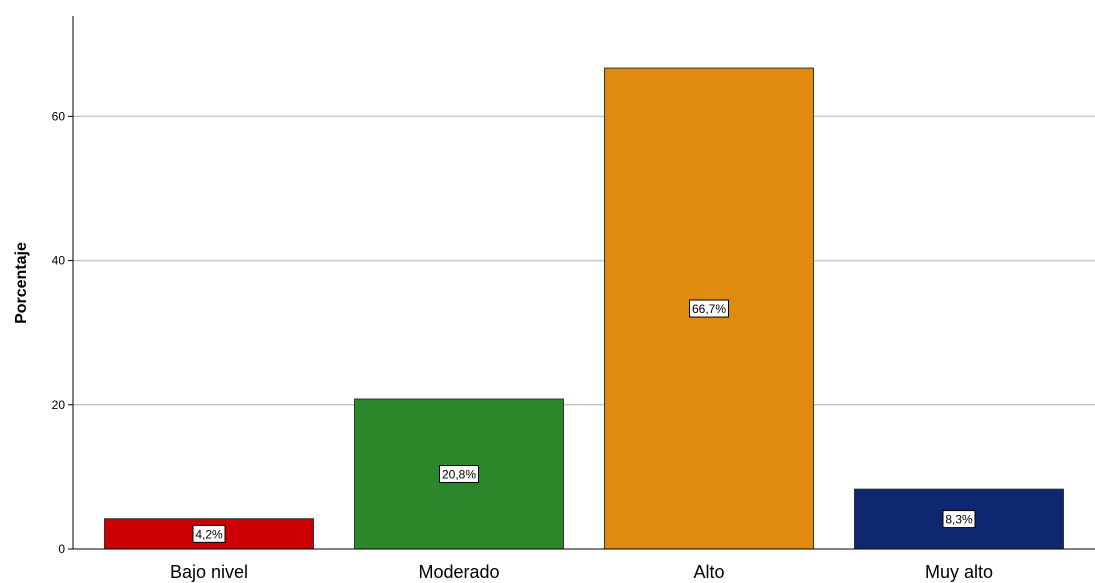 The width and height of the screenshot is (1095, 583). I want to click on x-category-label: Muy alto, so click(959, 572).